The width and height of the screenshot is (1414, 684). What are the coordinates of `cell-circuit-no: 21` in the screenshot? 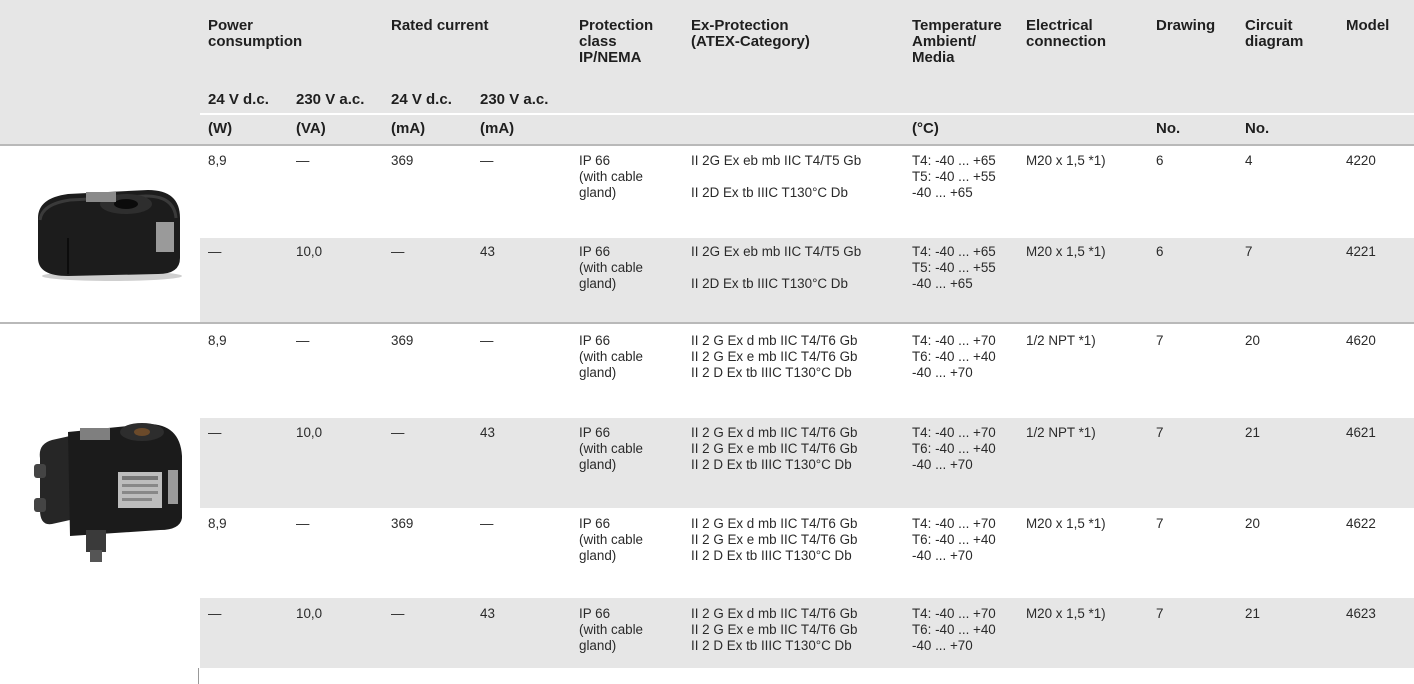 It's located at (1252, 432).